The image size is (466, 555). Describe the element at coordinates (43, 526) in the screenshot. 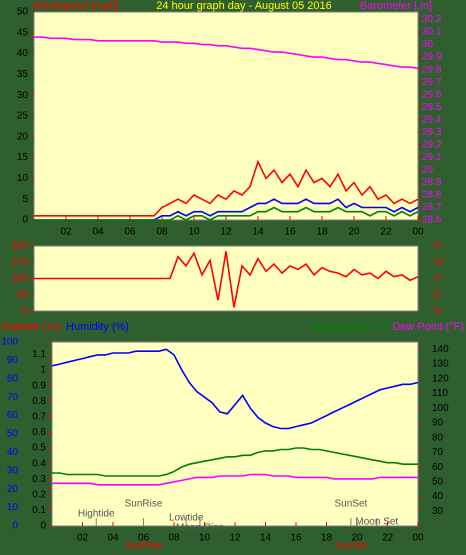

I see `y3-tick-label: 0` at that location.